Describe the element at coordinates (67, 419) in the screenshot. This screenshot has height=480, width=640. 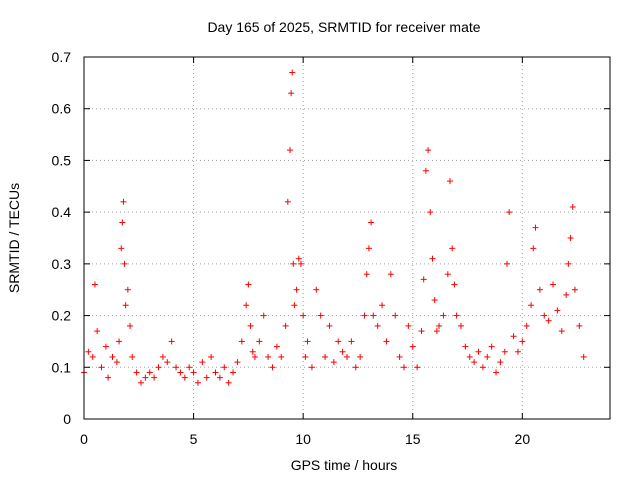
I see `y-tick-label: 0` at that location.